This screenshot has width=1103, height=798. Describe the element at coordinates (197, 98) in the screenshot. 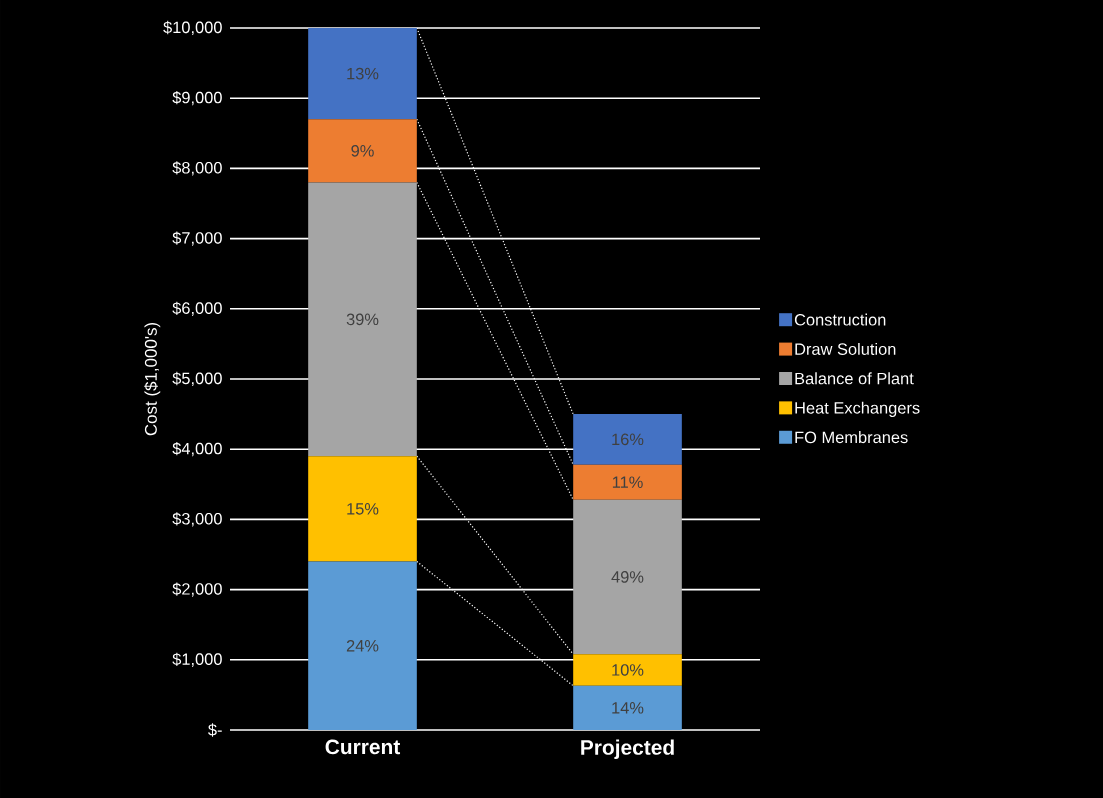

I see `y-tick-label: $9,000` at that location.